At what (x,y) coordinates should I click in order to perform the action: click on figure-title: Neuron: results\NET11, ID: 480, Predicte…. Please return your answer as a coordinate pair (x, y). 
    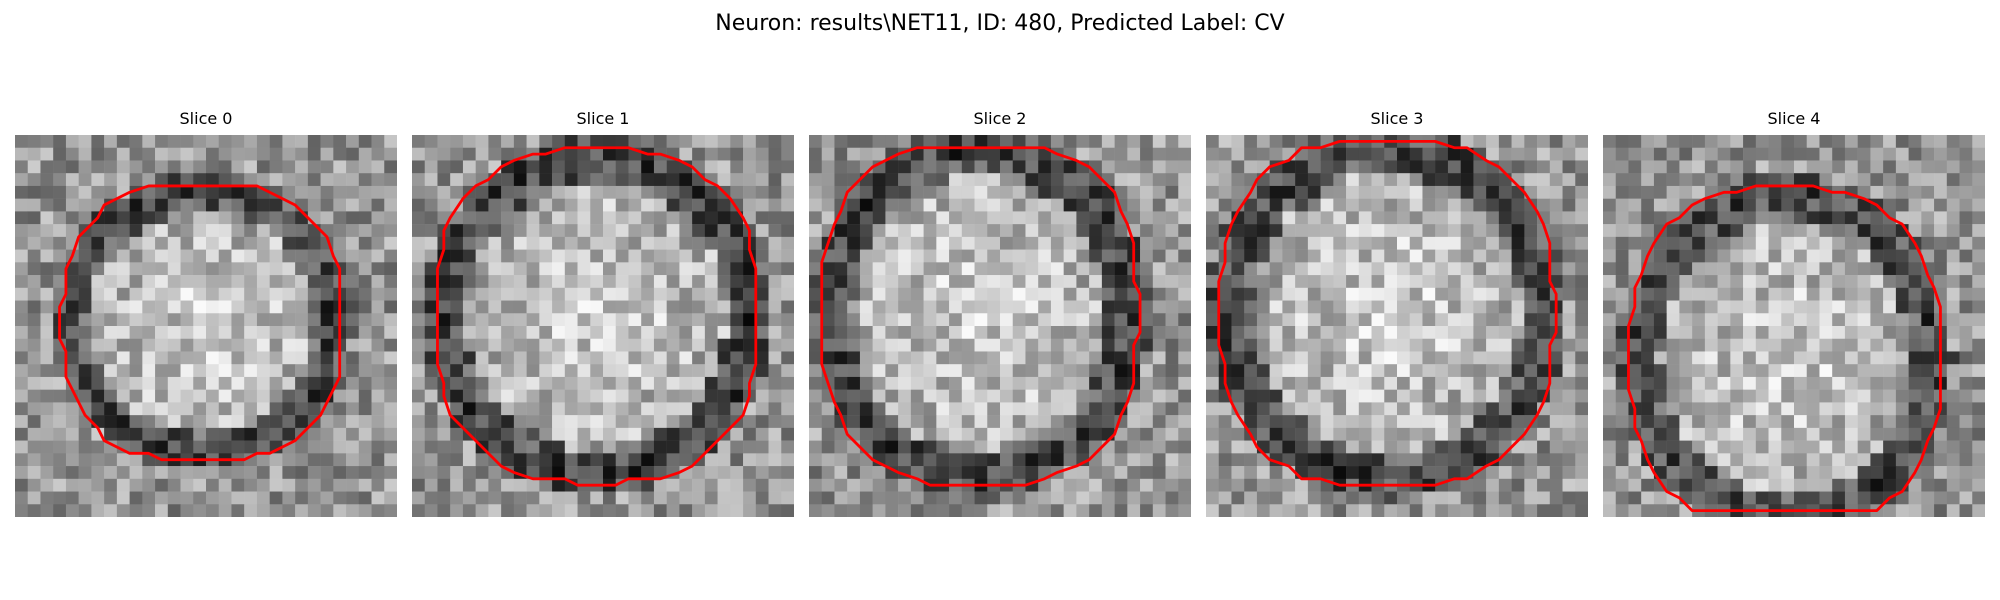
    Looking at the image, I should click on (1000, 23).